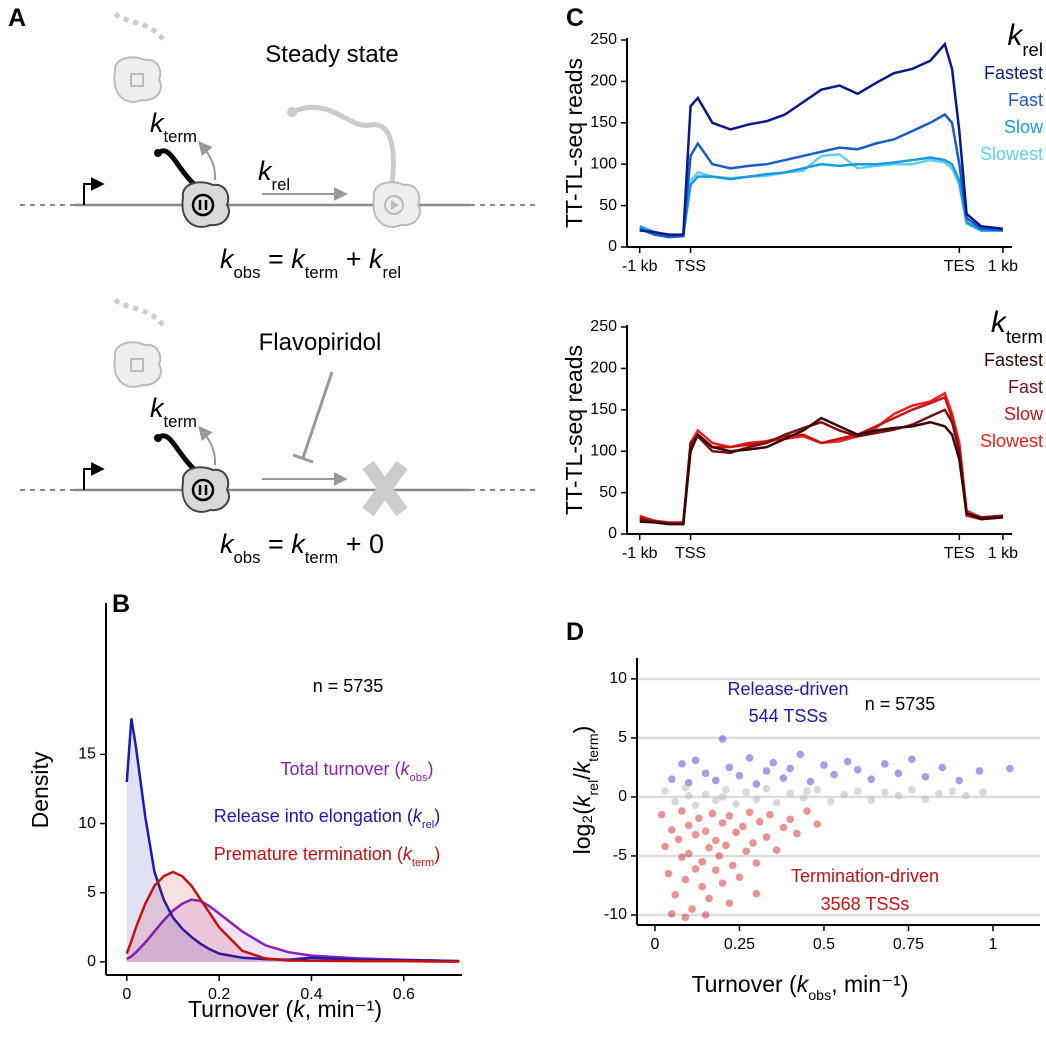  Describe the element at coordinates (620, 855) in the screenshot. I see `y-tick-label: -5` at that location.